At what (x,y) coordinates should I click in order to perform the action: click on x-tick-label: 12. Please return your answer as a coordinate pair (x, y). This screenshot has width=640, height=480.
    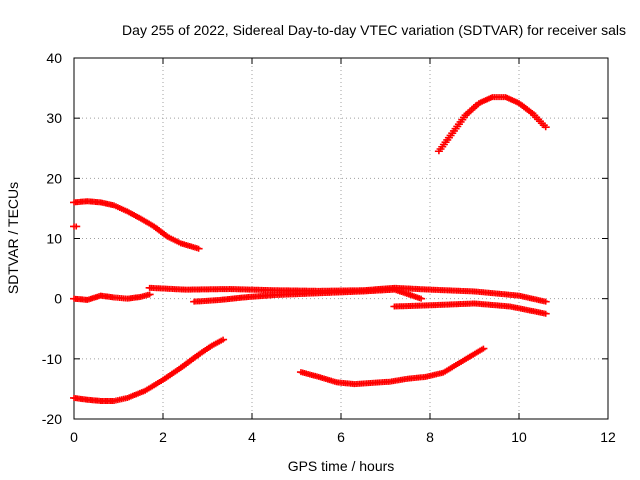
    Looking at the image, I should click on (608, 437).